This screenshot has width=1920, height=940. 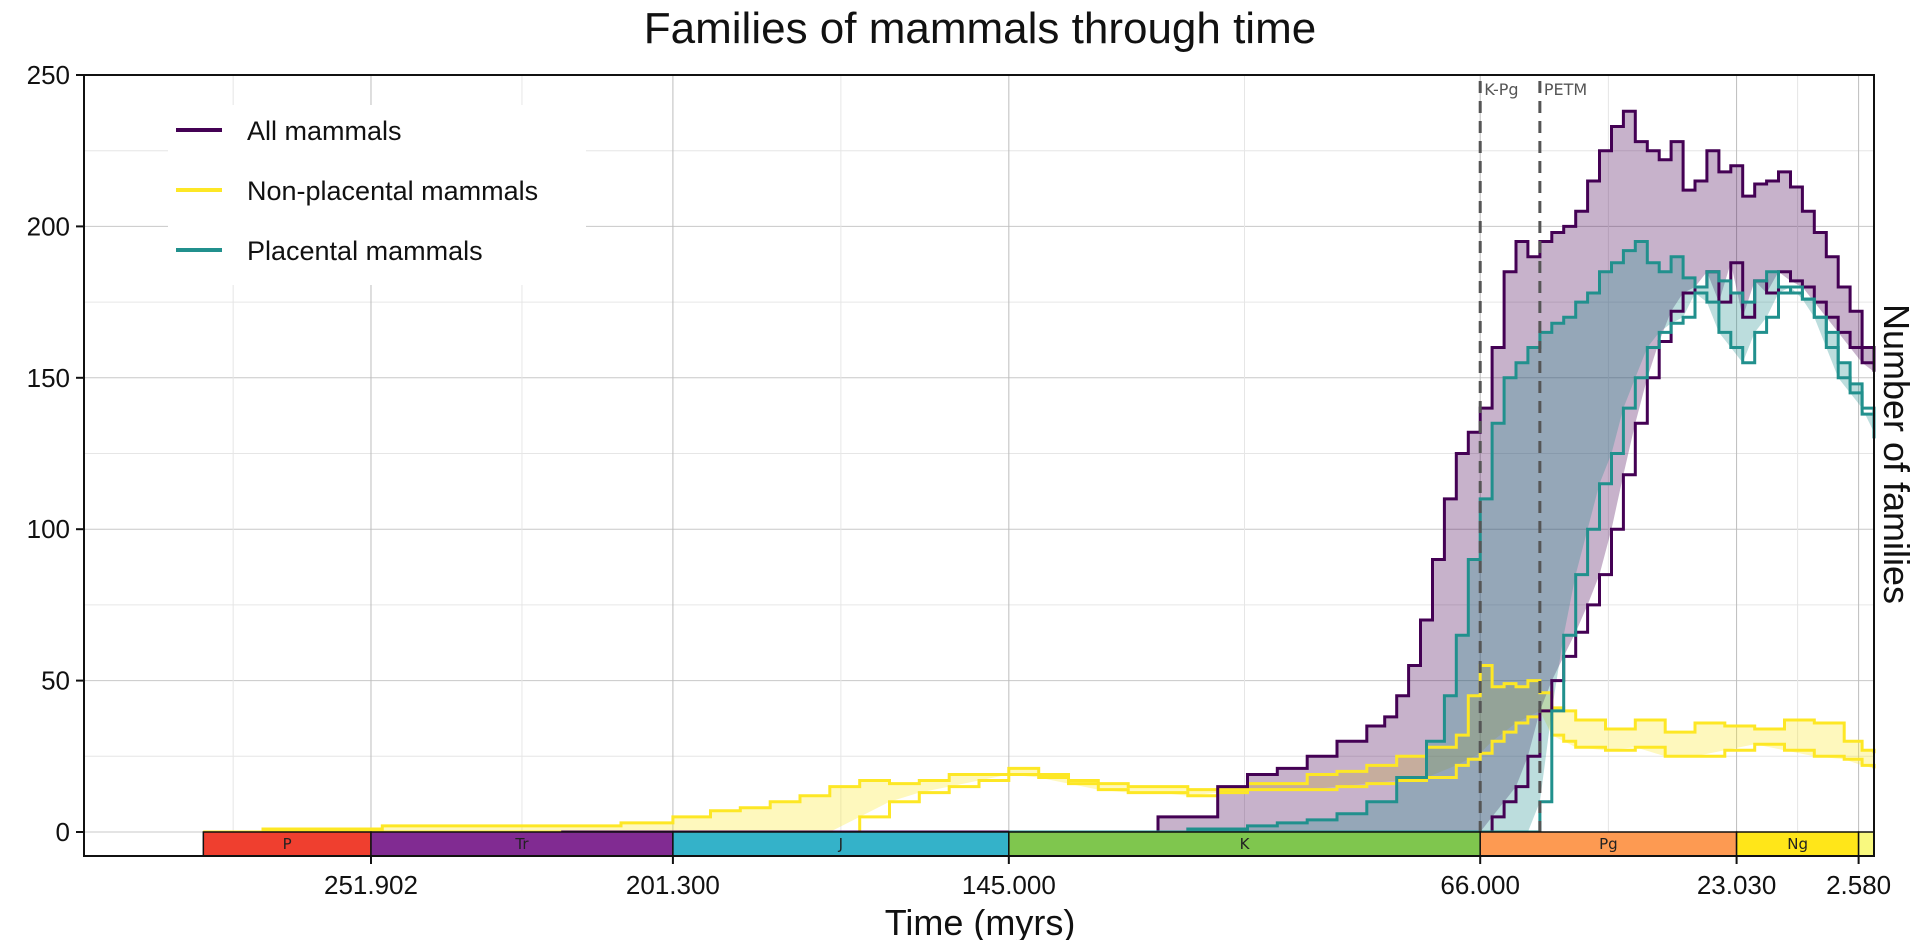 What do you see at coordinates (324, 131) in the screenshot?
I see `legend-label-all-mammals: All mammals` at bounding box center [324, 131].